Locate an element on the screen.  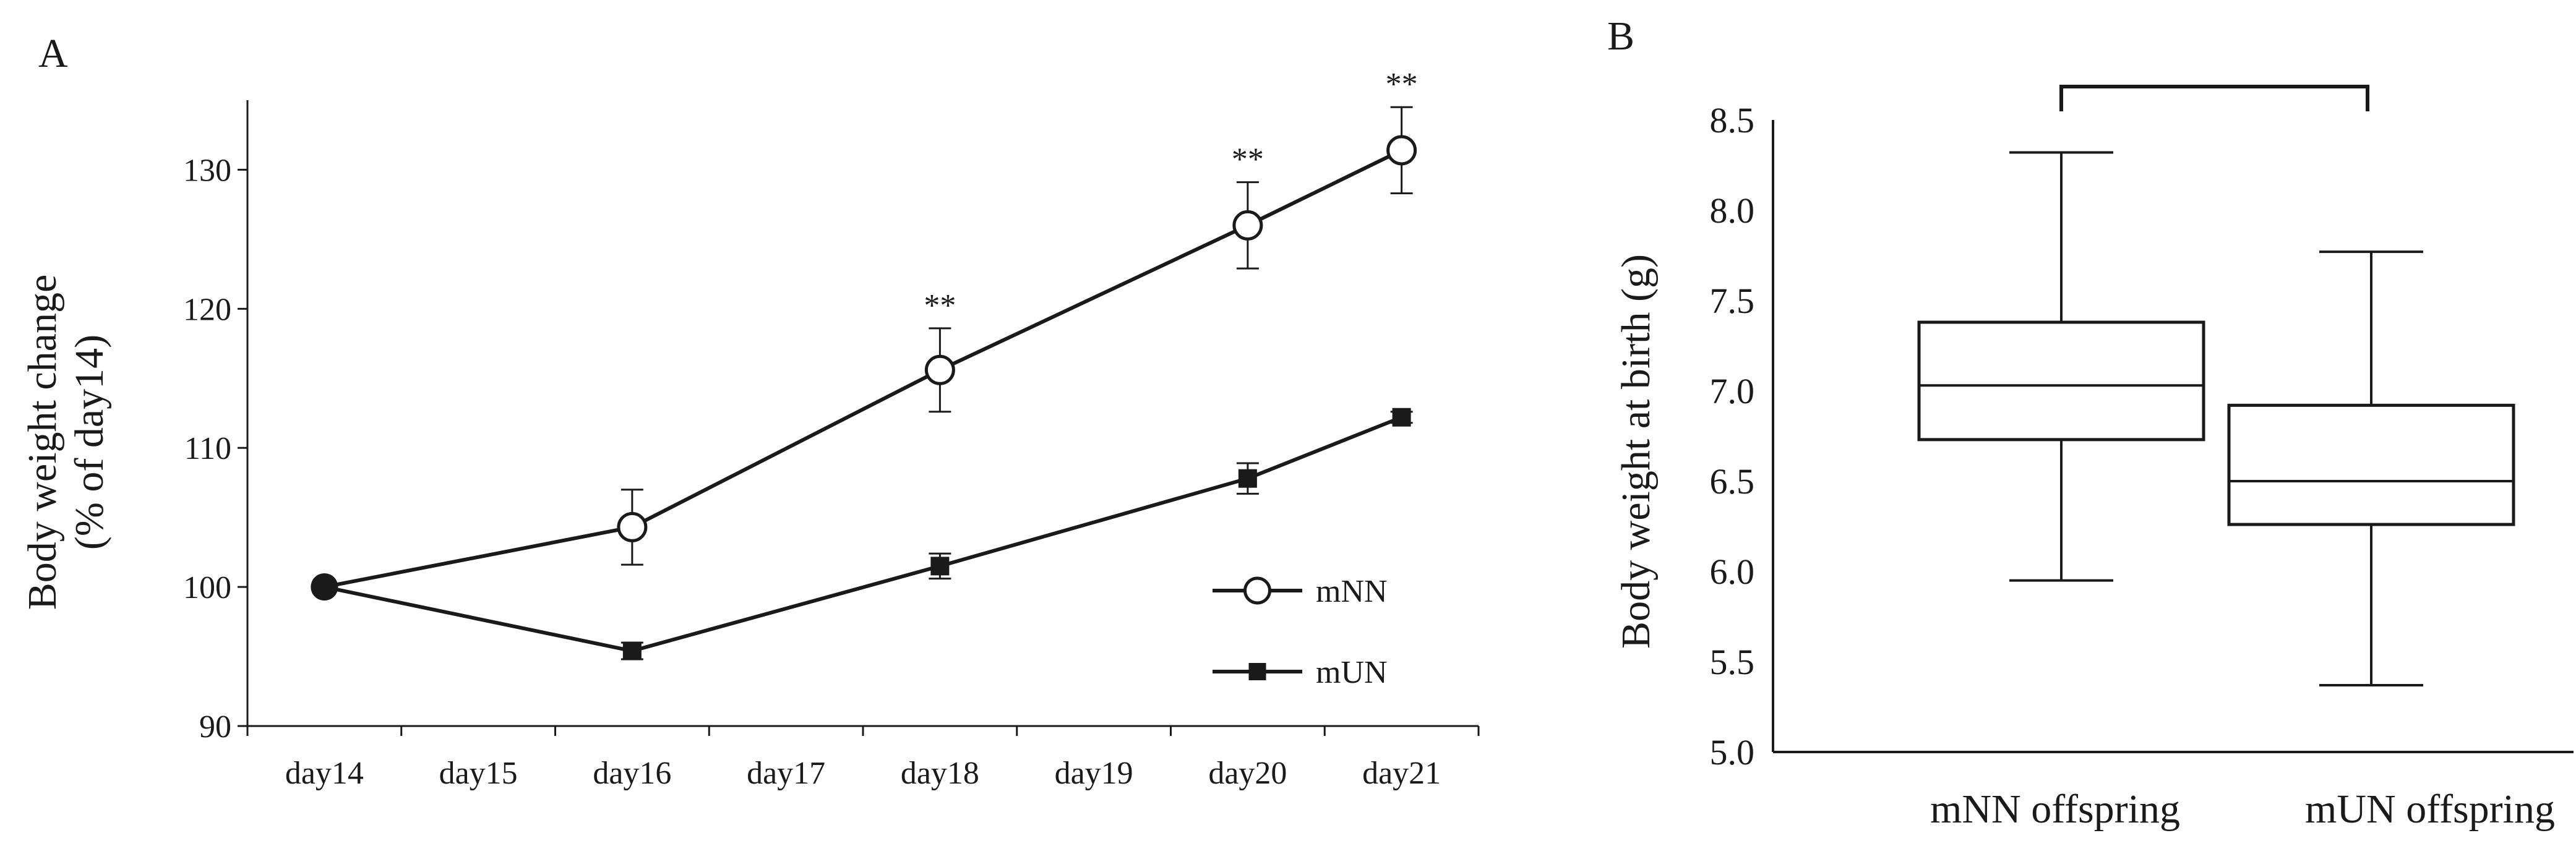
comparison-bracket-line is located at coordinates (2214, 98).